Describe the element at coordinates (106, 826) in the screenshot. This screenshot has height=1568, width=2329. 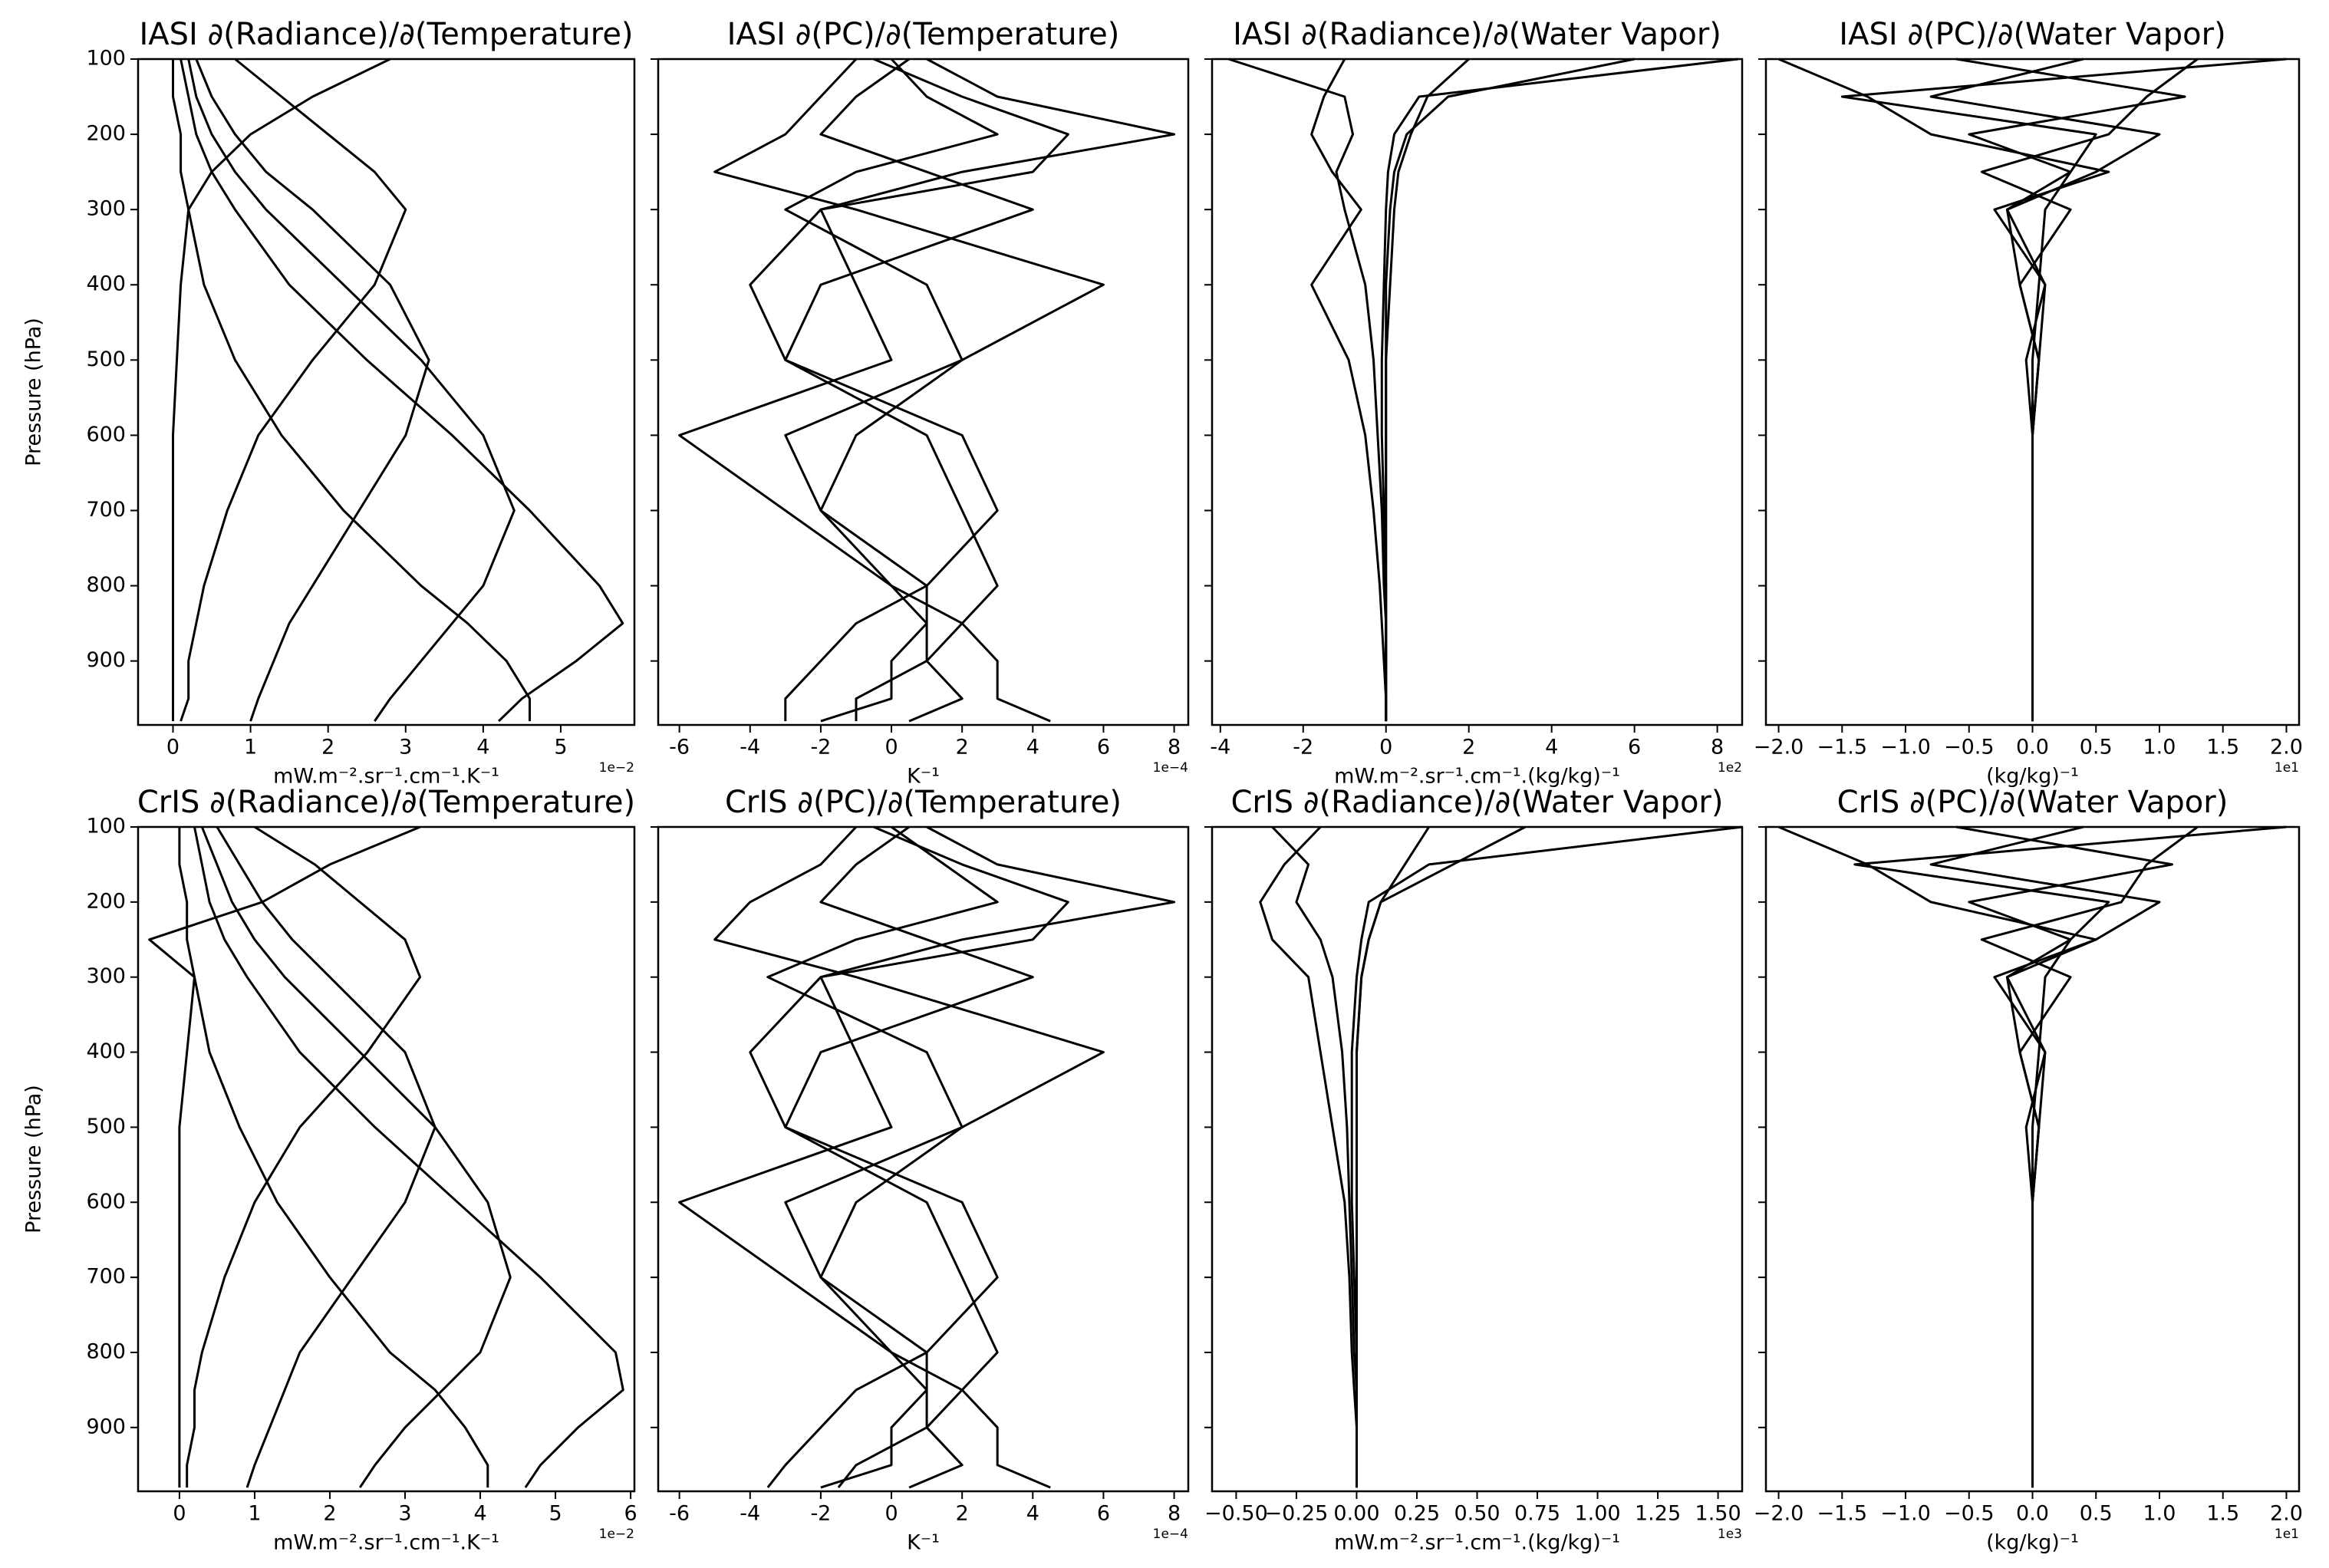
I see `y-tick-label: 100` at that location.